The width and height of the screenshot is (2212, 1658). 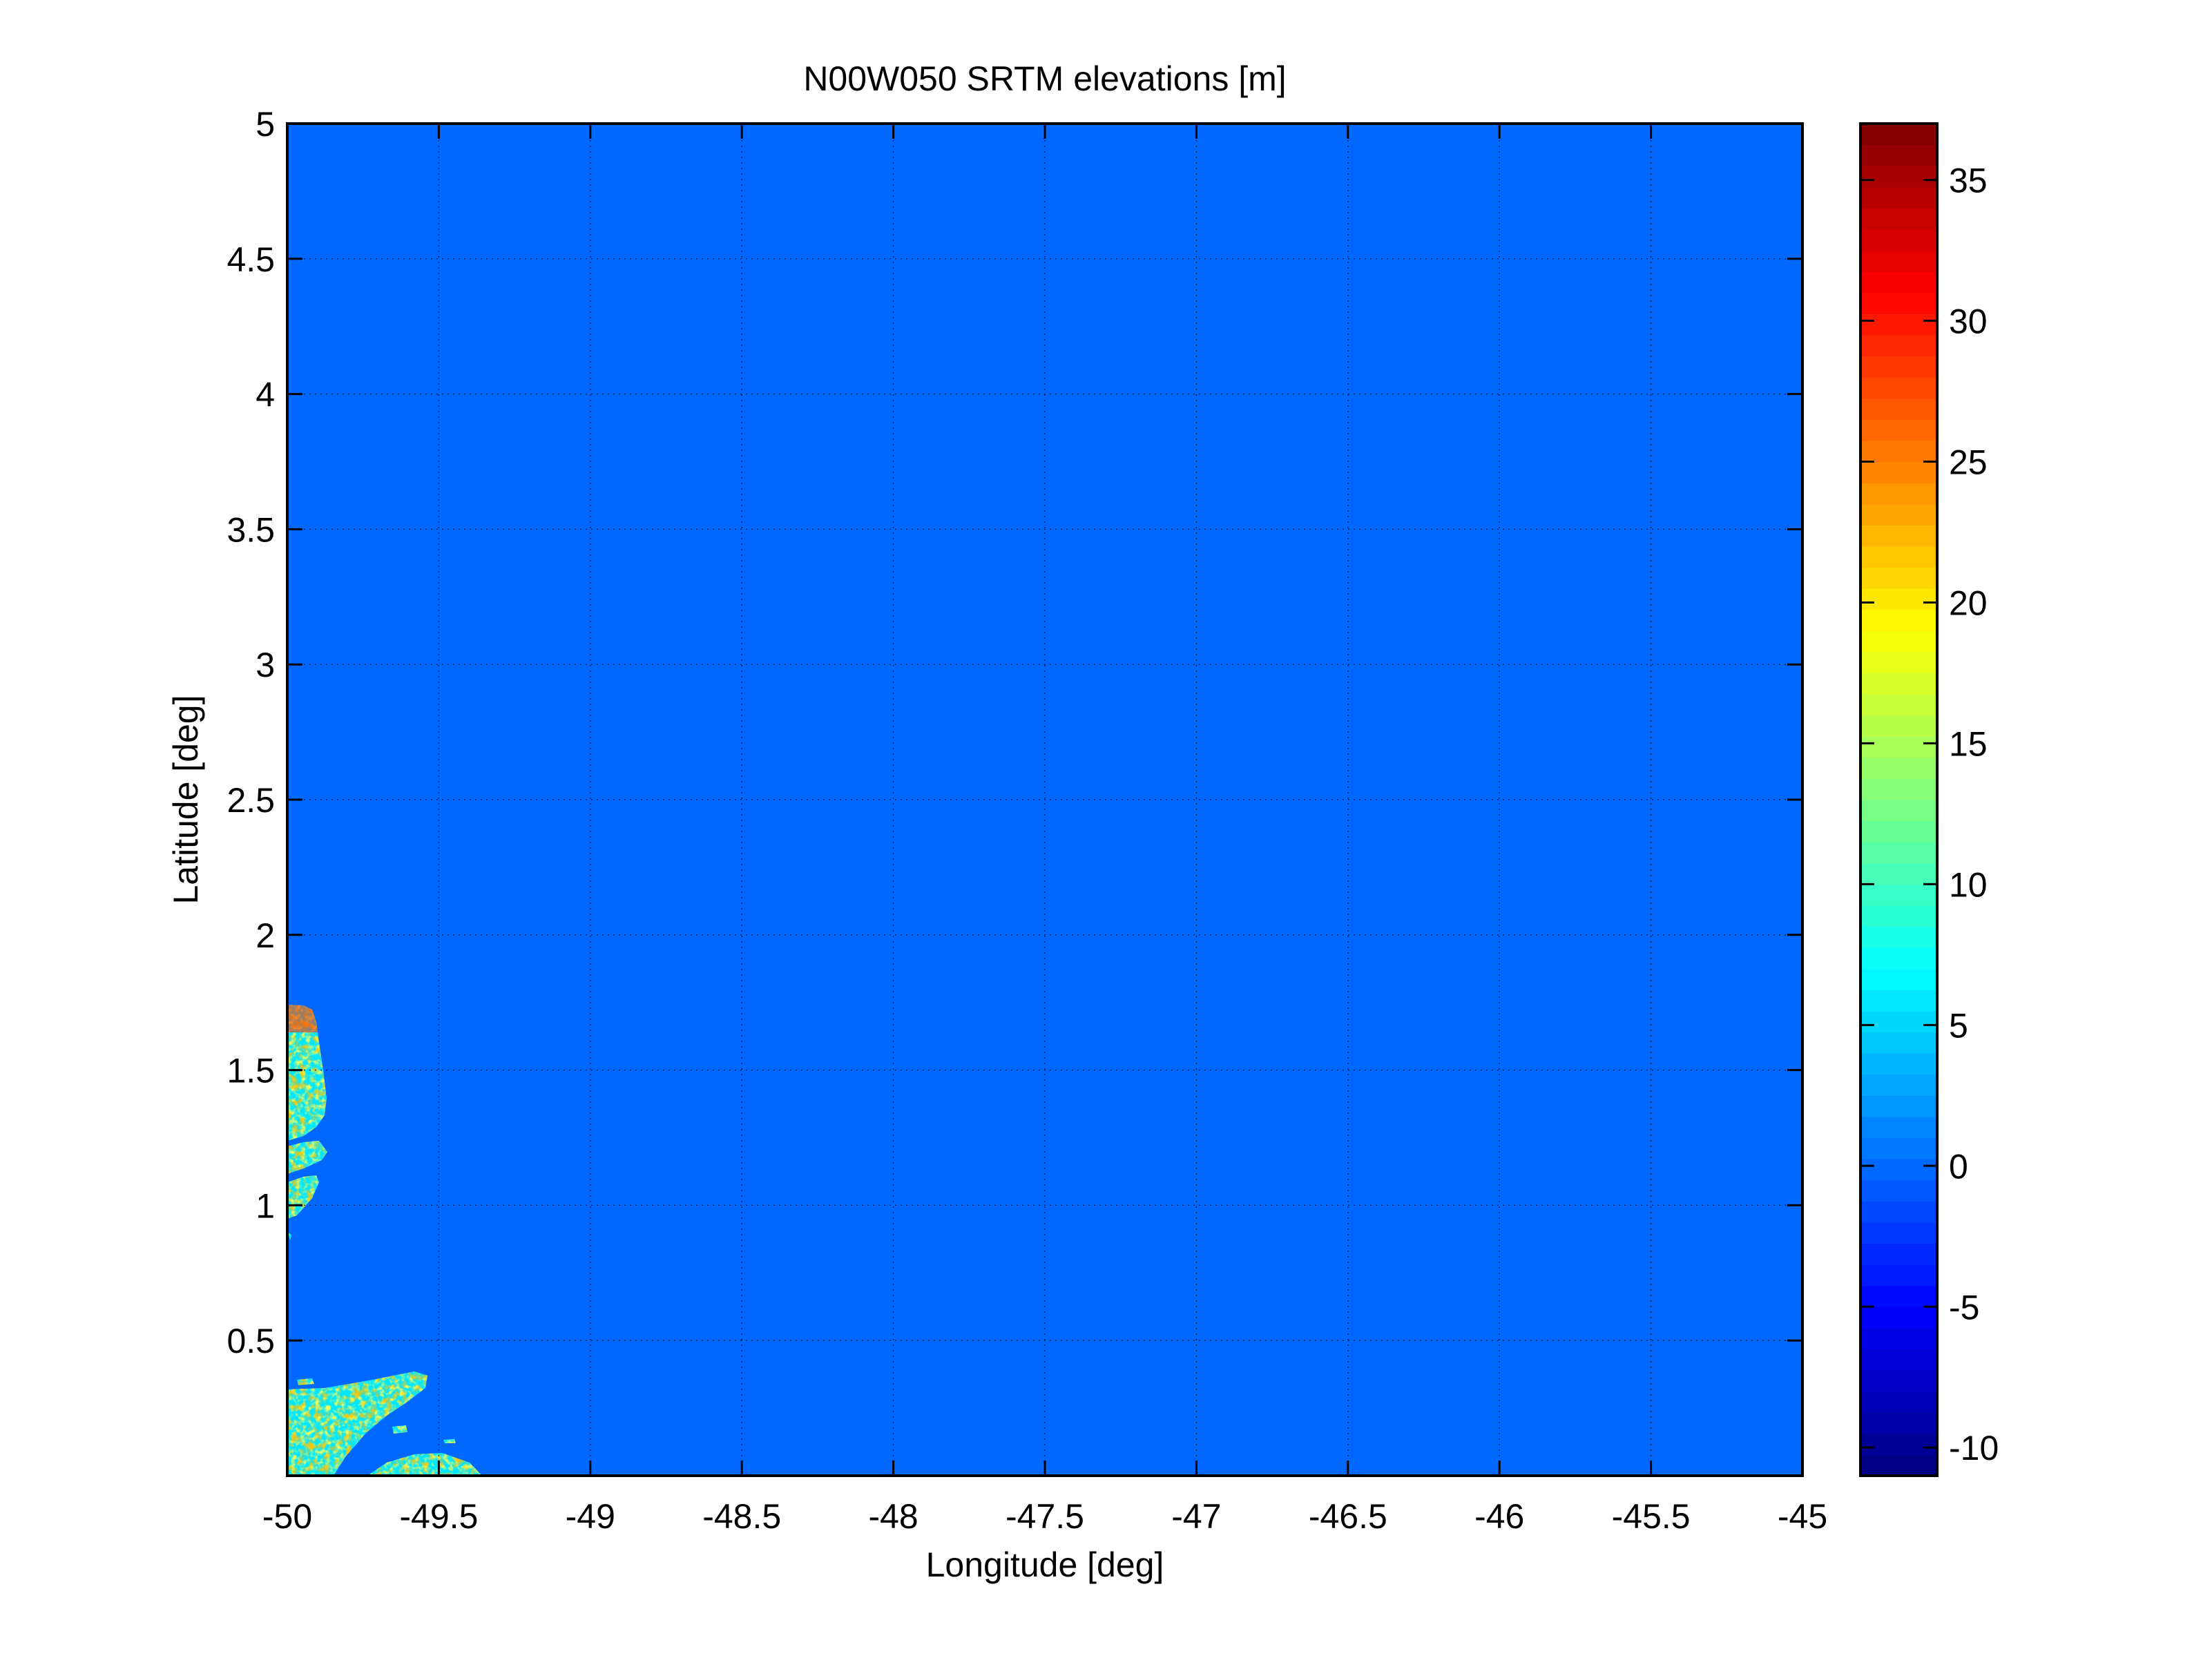 What do you see at coordinates (1958, 1166) in the screenshot?
I see `colorbar-tick-label: 0` at bounding box center [1958, 1166].